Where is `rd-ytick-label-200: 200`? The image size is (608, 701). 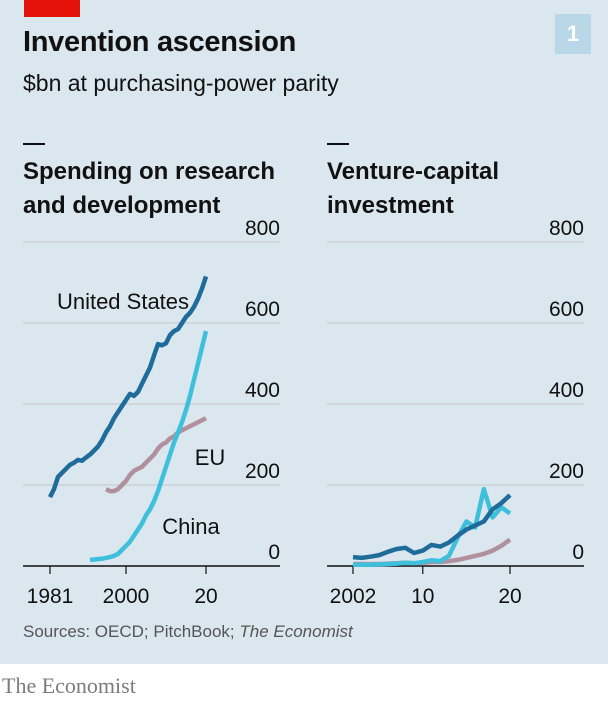 rd-ytick-label-200: 200 is located at coordinates (262, 471).